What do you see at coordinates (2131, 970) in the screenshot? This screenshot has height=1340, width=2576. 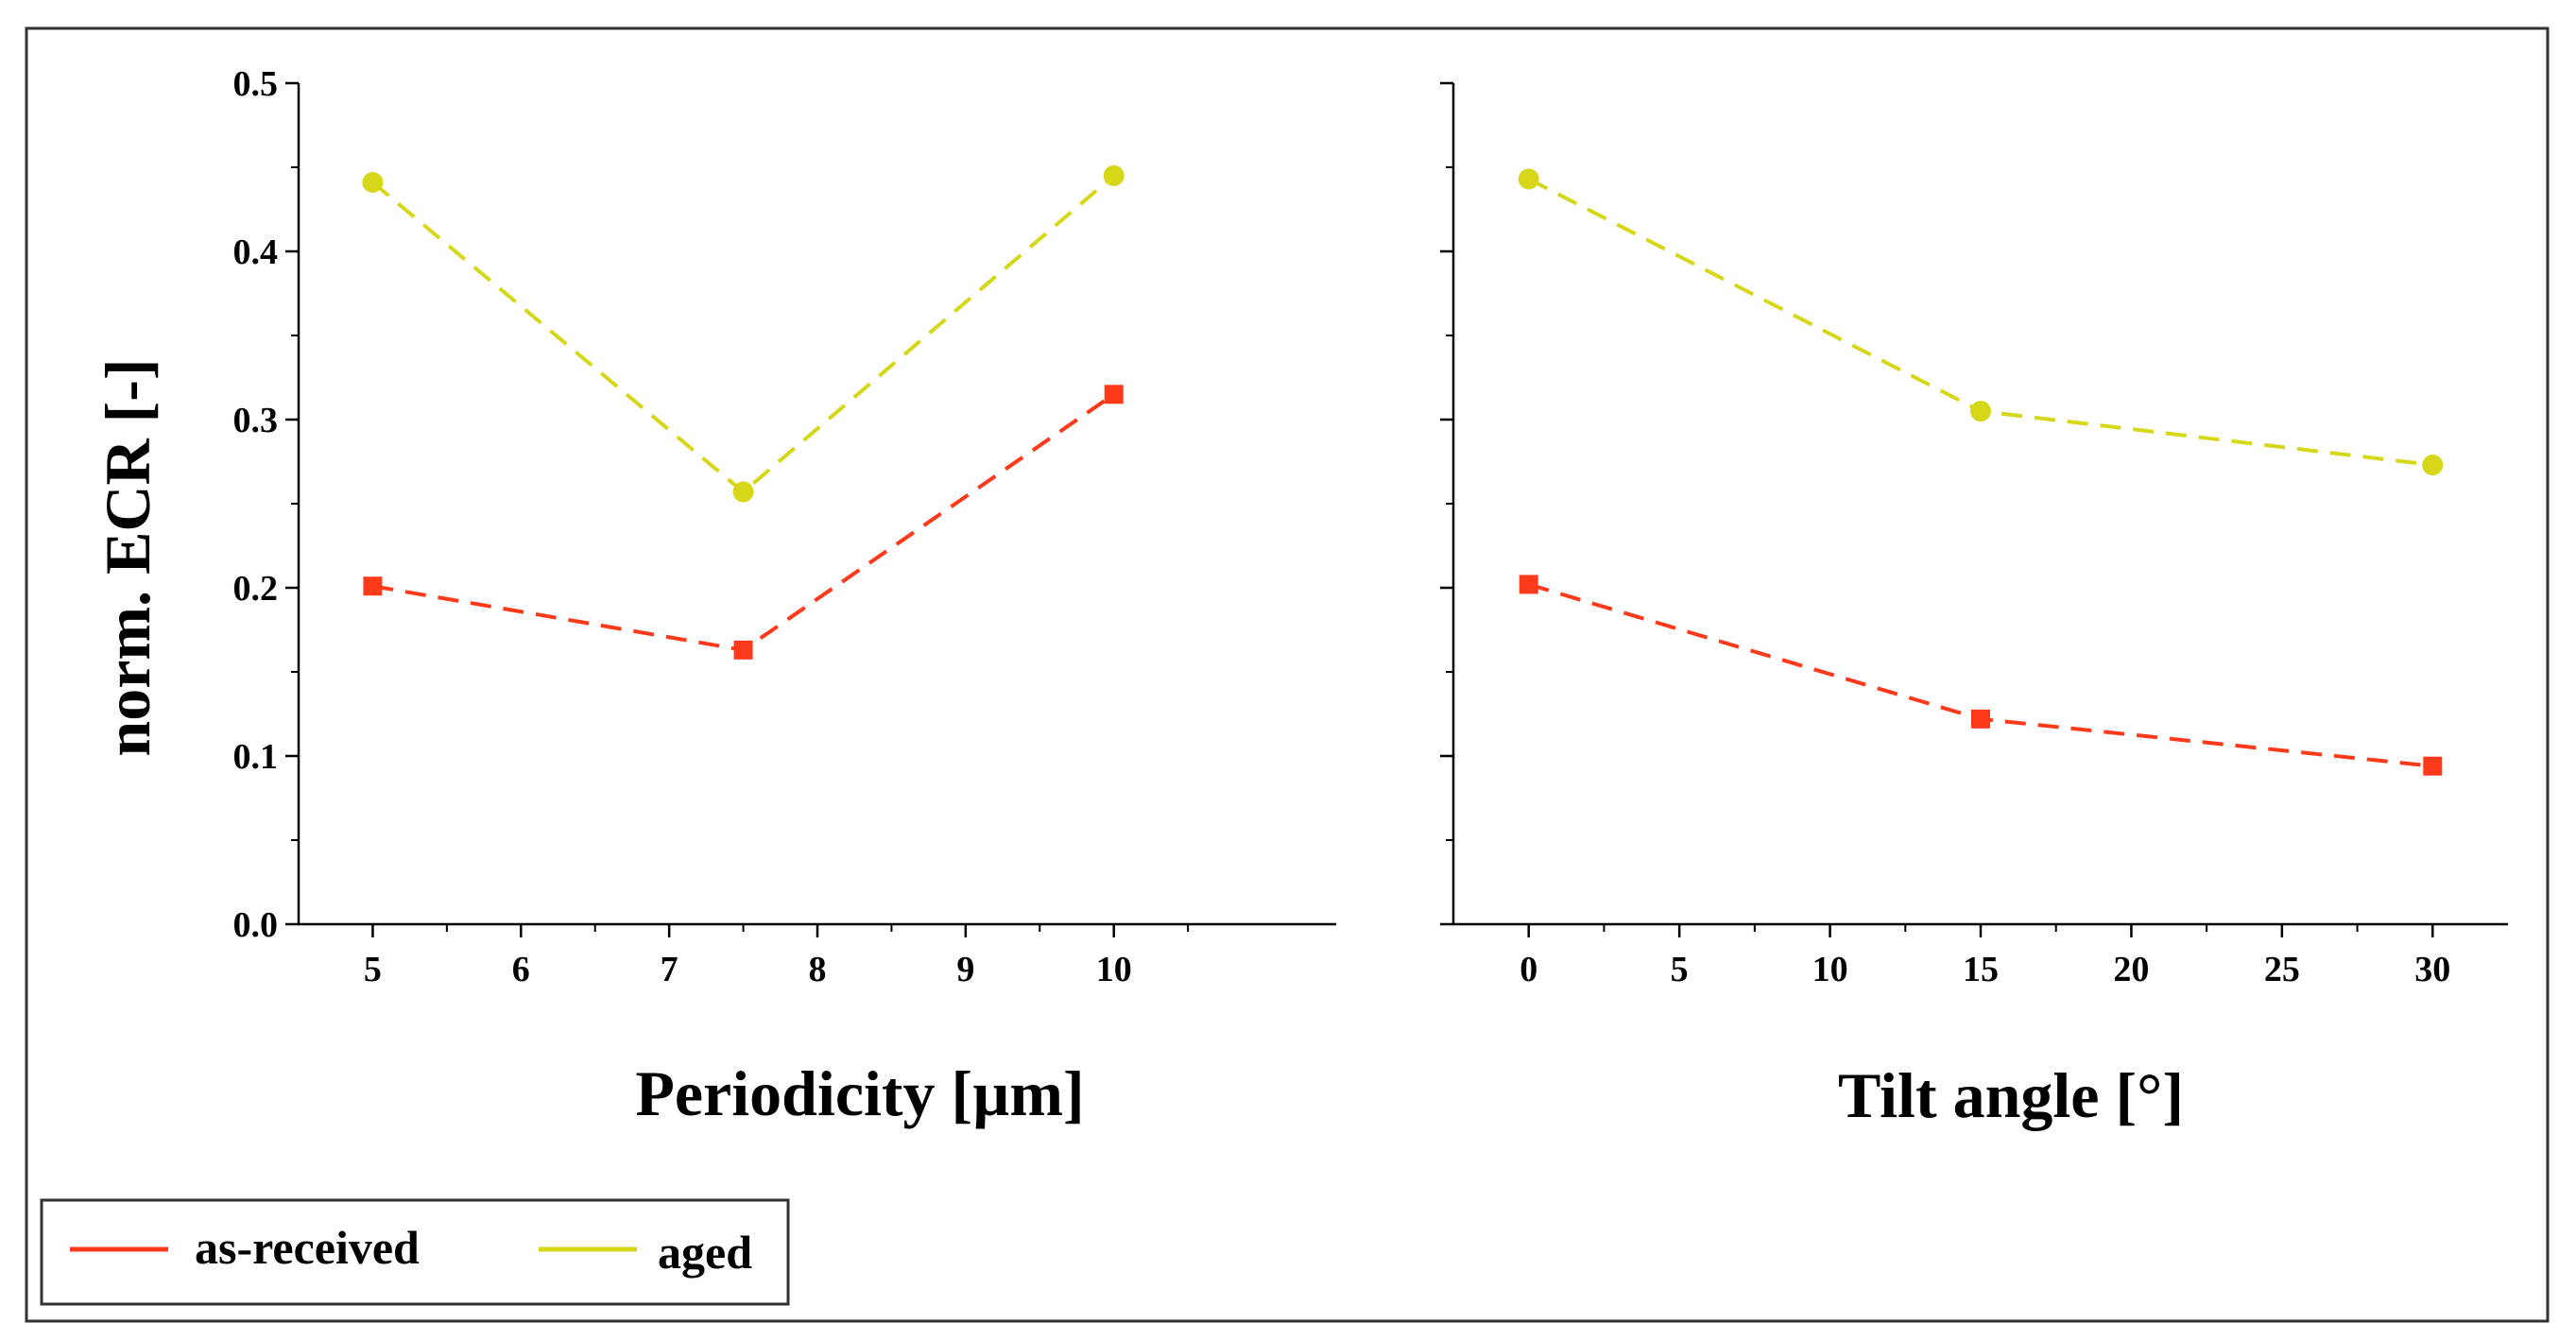 I see `tilt-x-tick-label: 20` at bounding box center [2131, 970].